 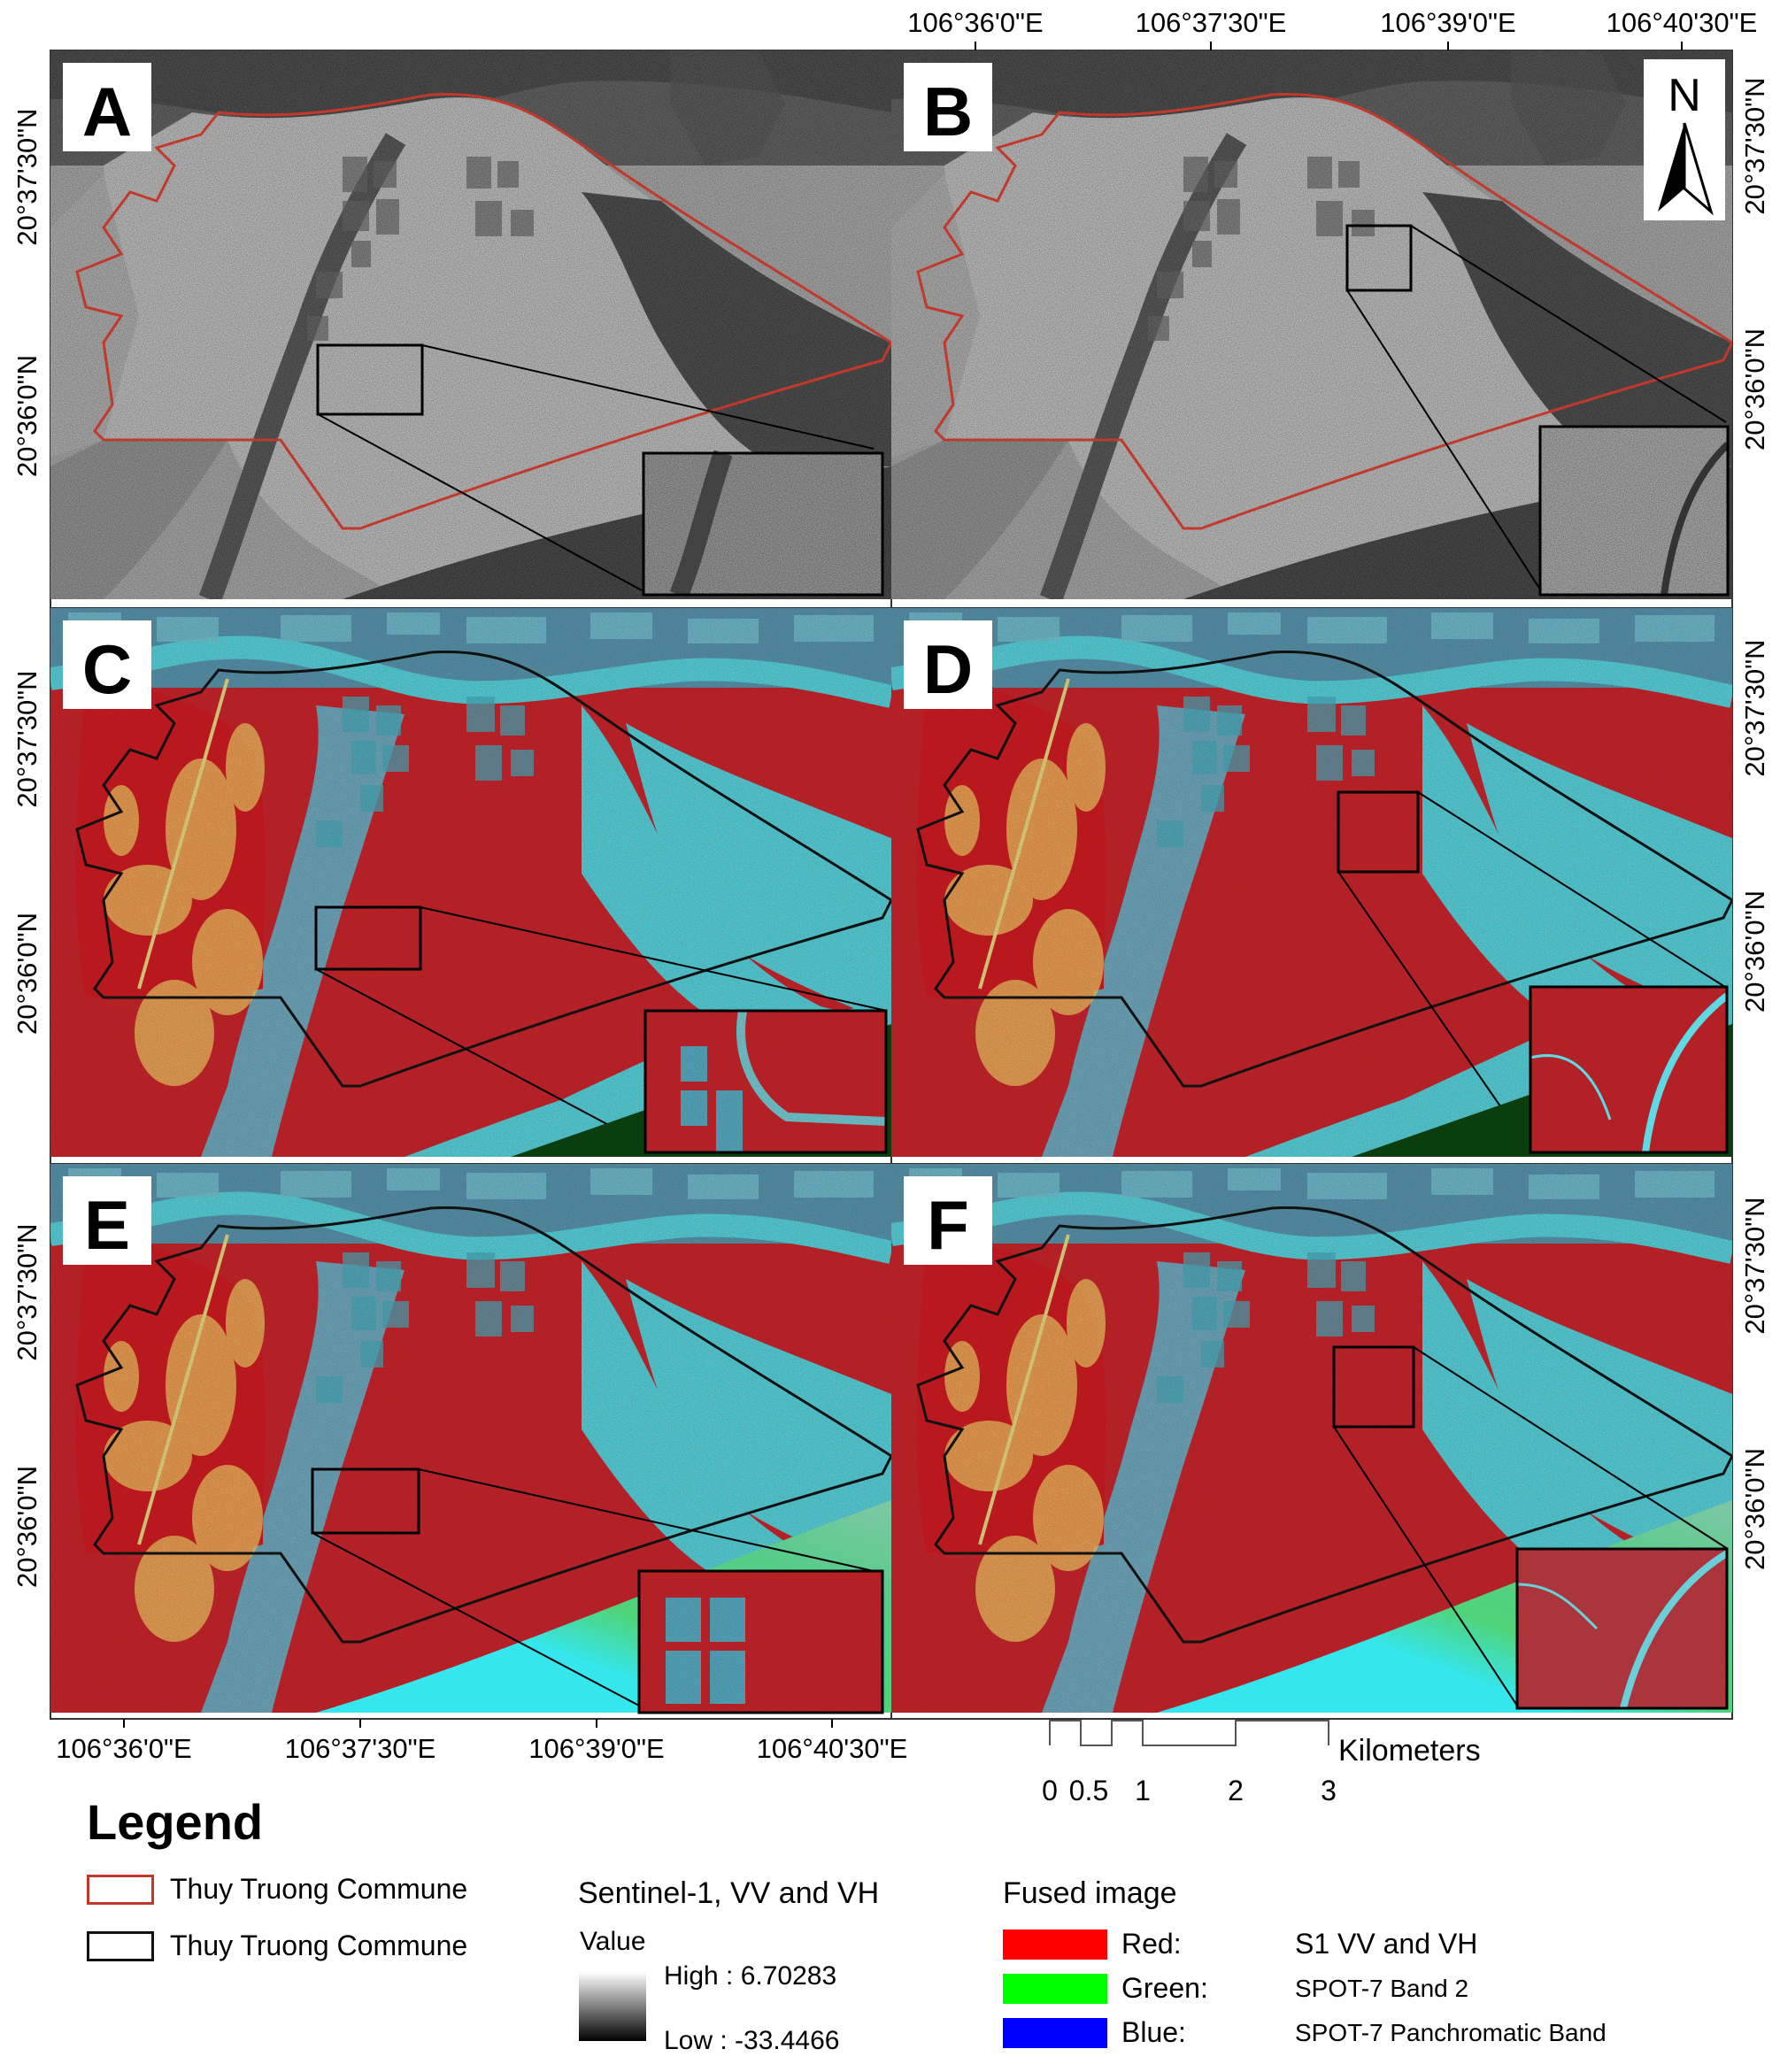 I want to click on fused-band-blue: Blue: SPOT-7 Panchromatic Band, so click(x=1305, y=2032).